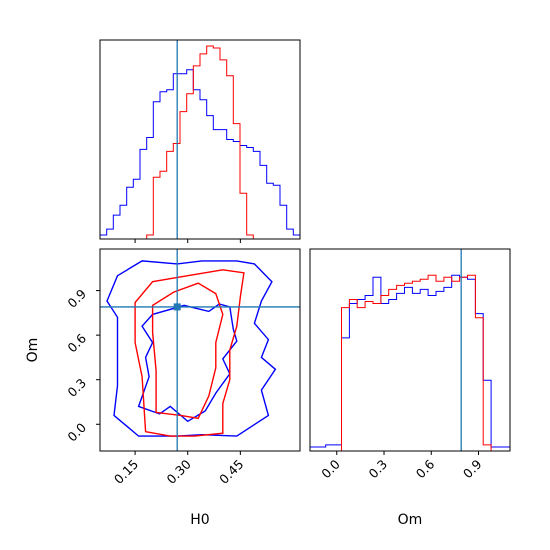  I want to click on om-xtick-label-0: 0.0, so click(330, 468).